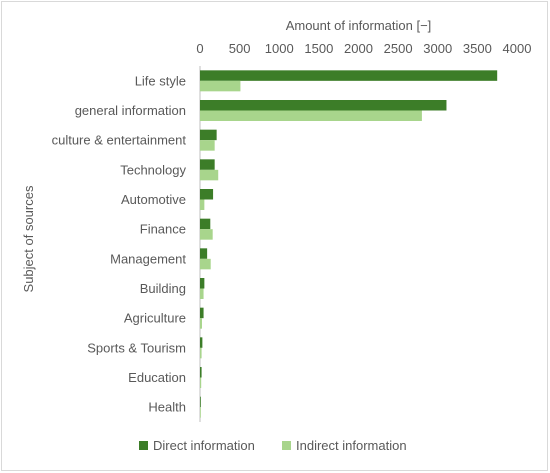  I want to click on category-label: culture & entertainment, so click(119, 140).